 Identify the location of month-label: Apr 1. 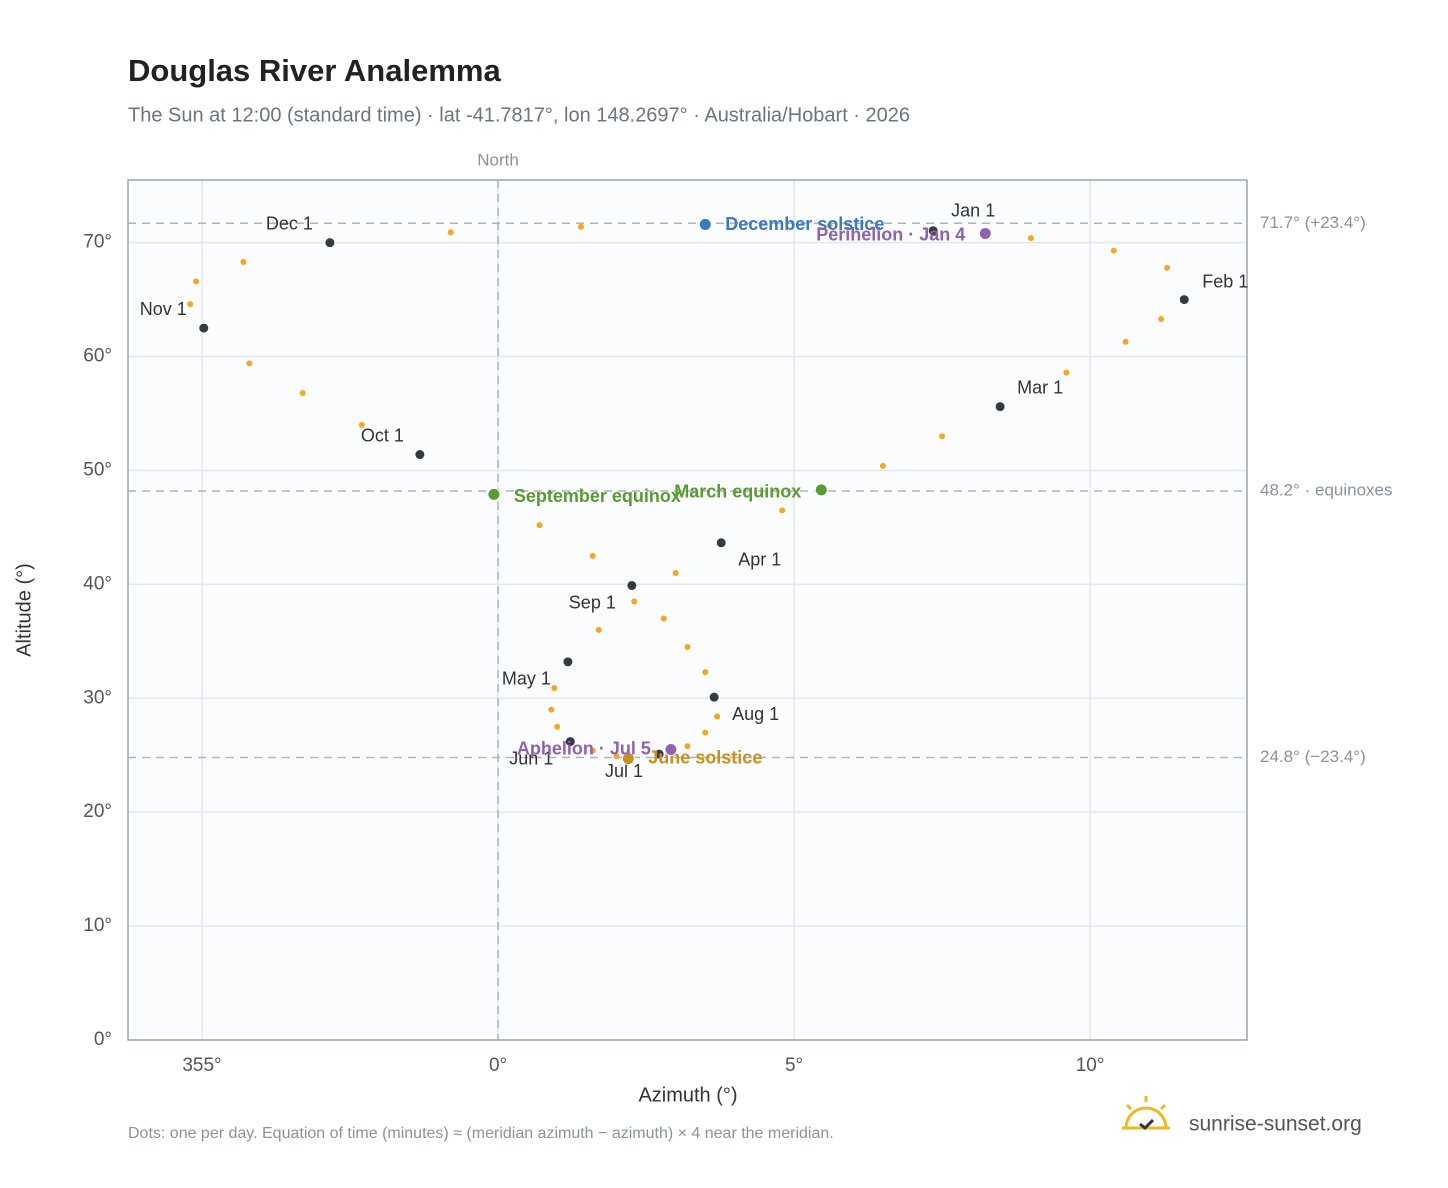
(759, 560).